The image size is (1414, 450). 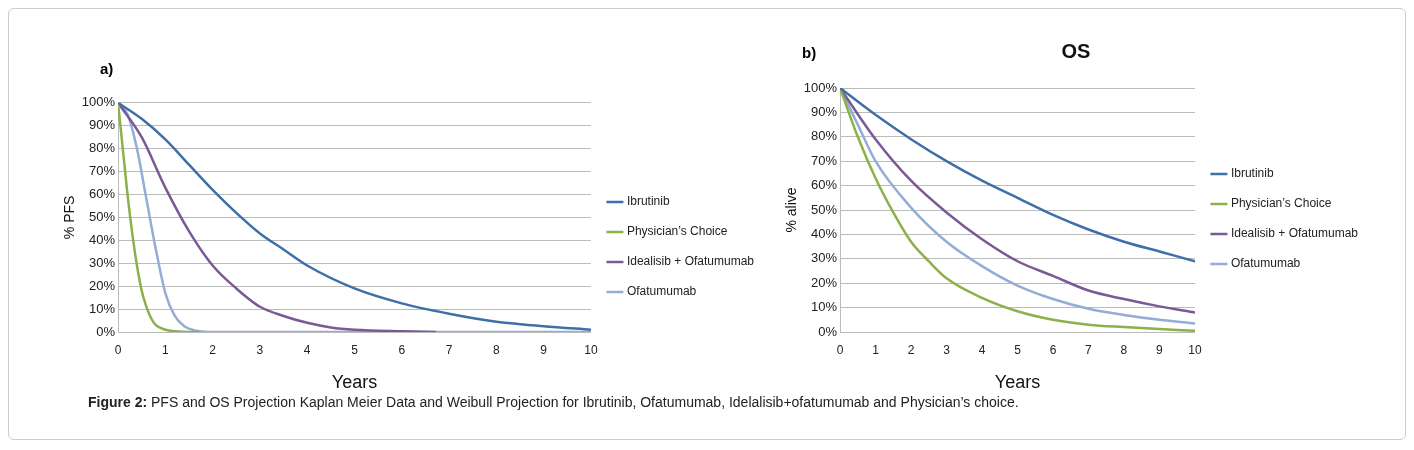 What do you see at coordinates (809, 52) in the screenshot?
I see `text: b)` at bounding box center [809, 52].